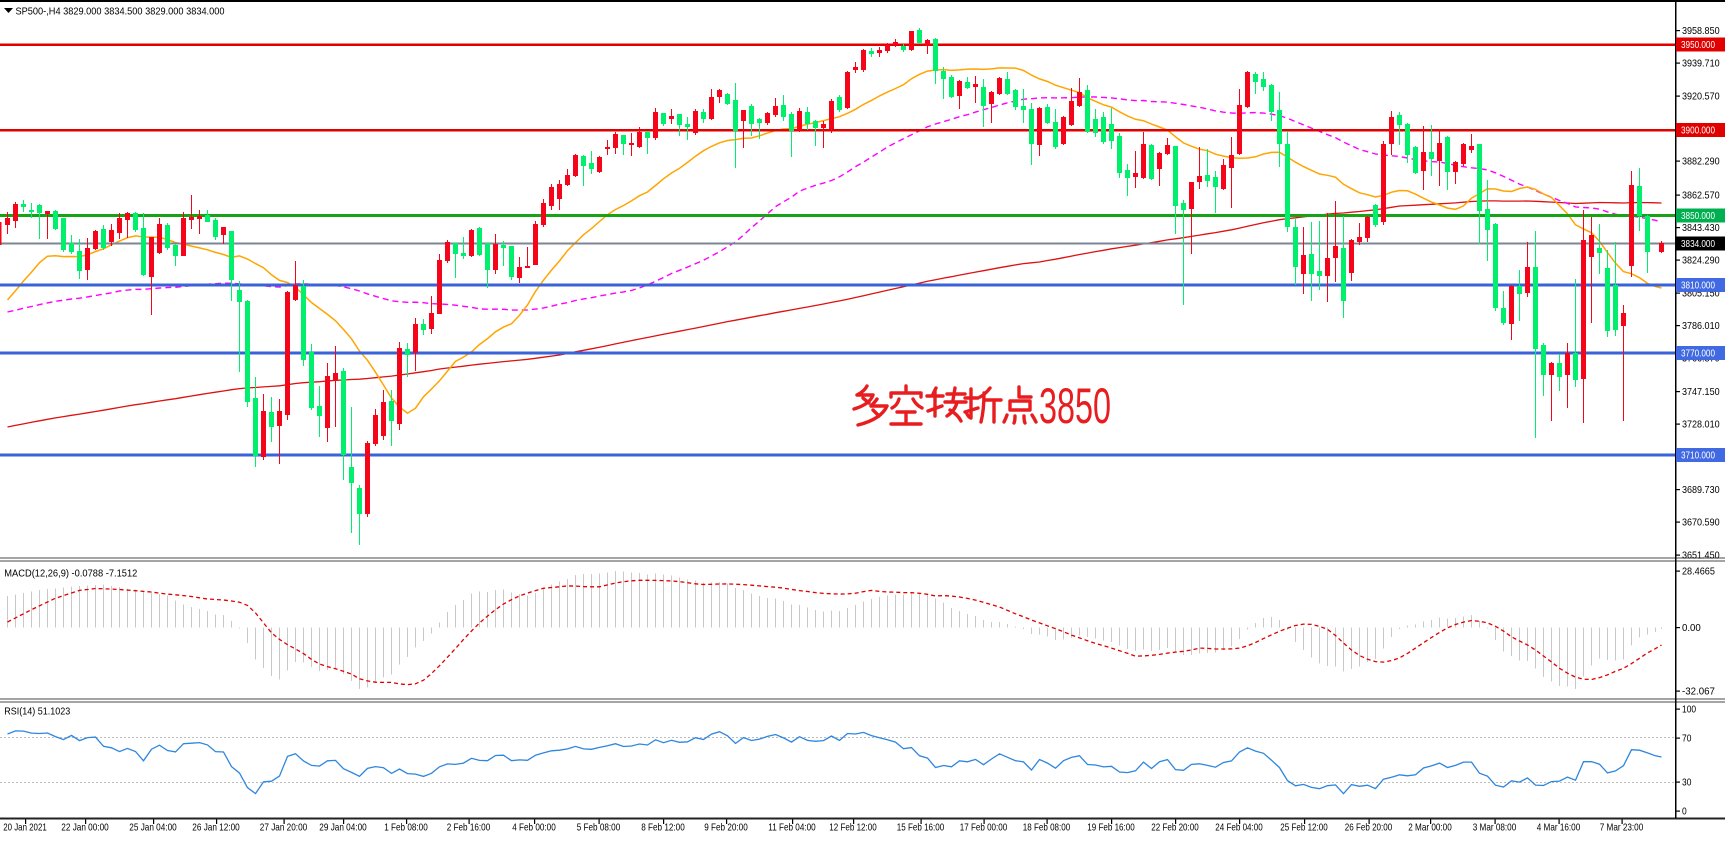 This screenshot has width=1725, height=844. What do you see at coordinates (1047, 828) in the screenshot?
I see `svg-text: 18 Feb 08:00` at bounding box center [1047, 828].